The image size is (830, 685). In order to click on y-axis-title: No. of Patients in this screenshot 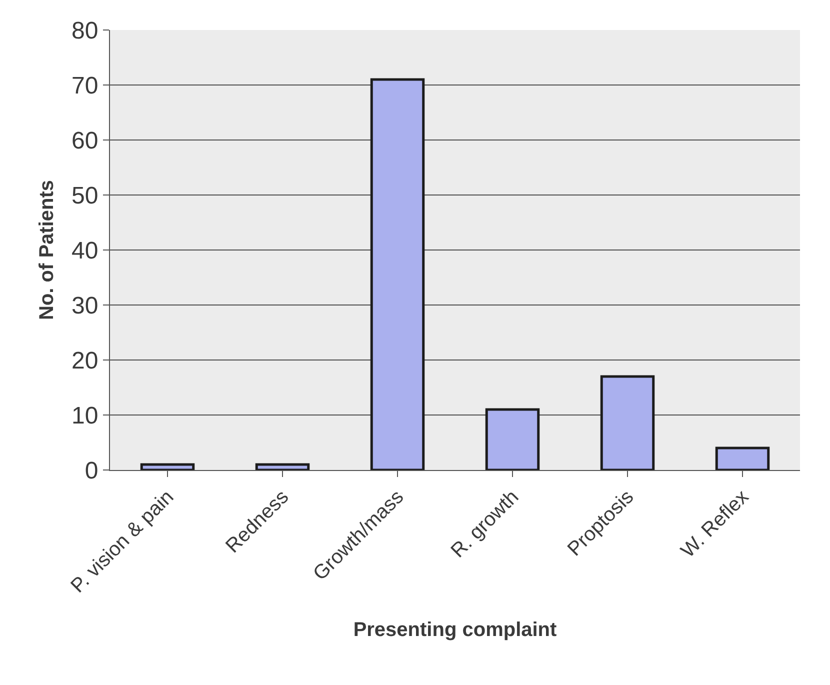, I will do `click(47, 250)`.